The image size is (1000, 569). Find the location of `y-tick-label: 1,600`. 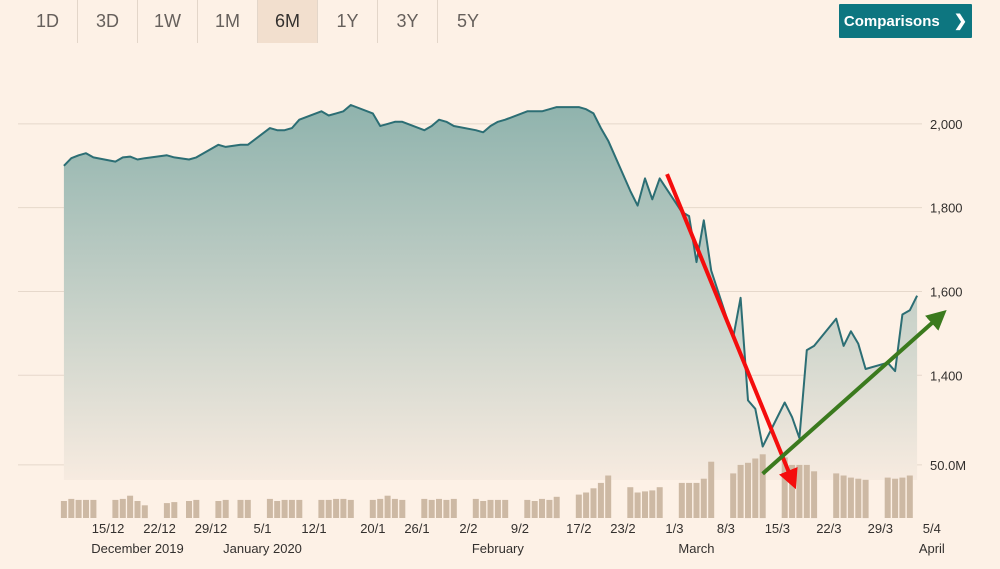

y-tick-label: 1,600 is located at coordinates (946, 291).